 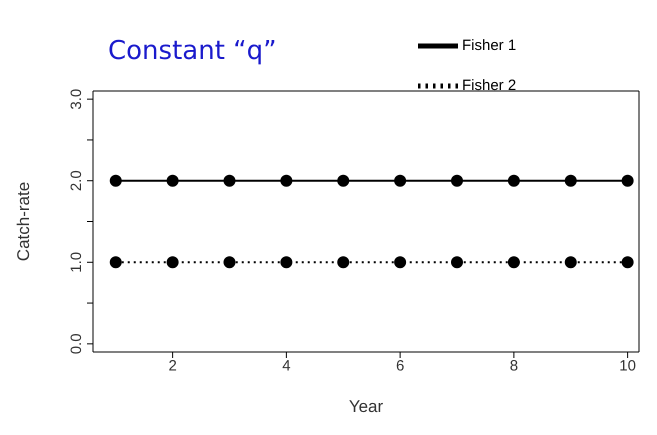 What do you see at coordinates (514, 366) in the screenshot?
I see `x-tick-label: 8` at bounding box center [514, 366].